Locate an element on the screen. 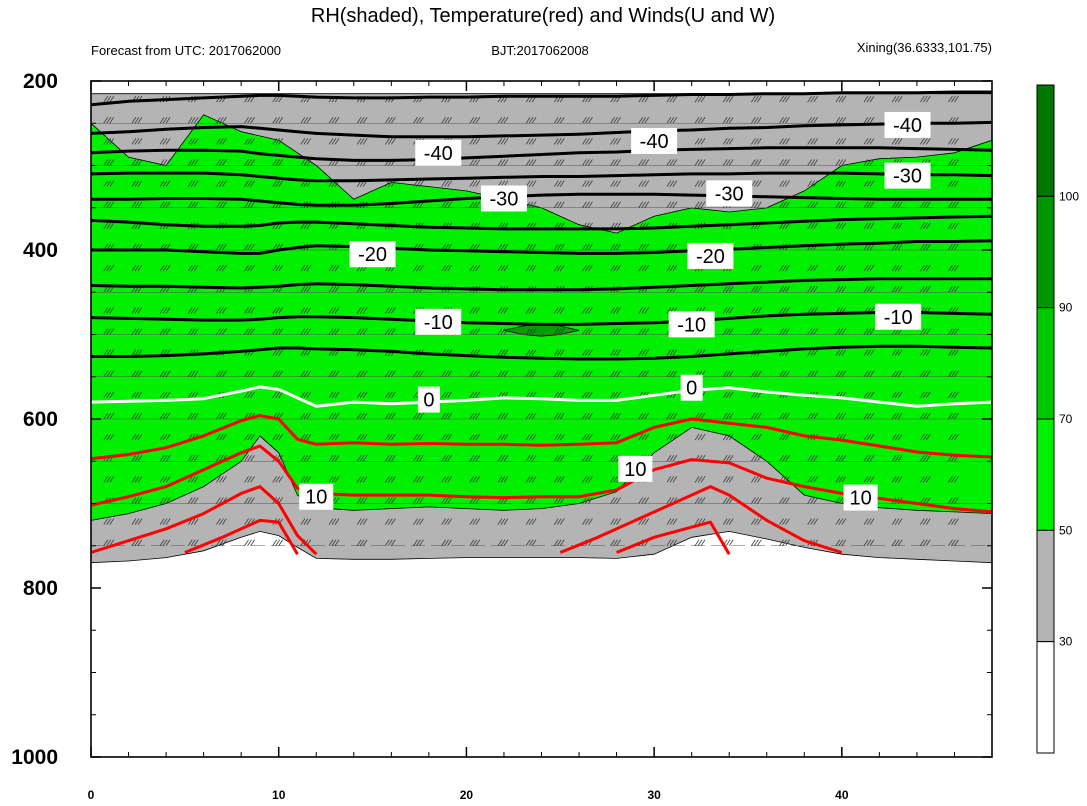 The image size is (1087, 806). xtick-label-2: 20 is located at coordinates (467, 795).